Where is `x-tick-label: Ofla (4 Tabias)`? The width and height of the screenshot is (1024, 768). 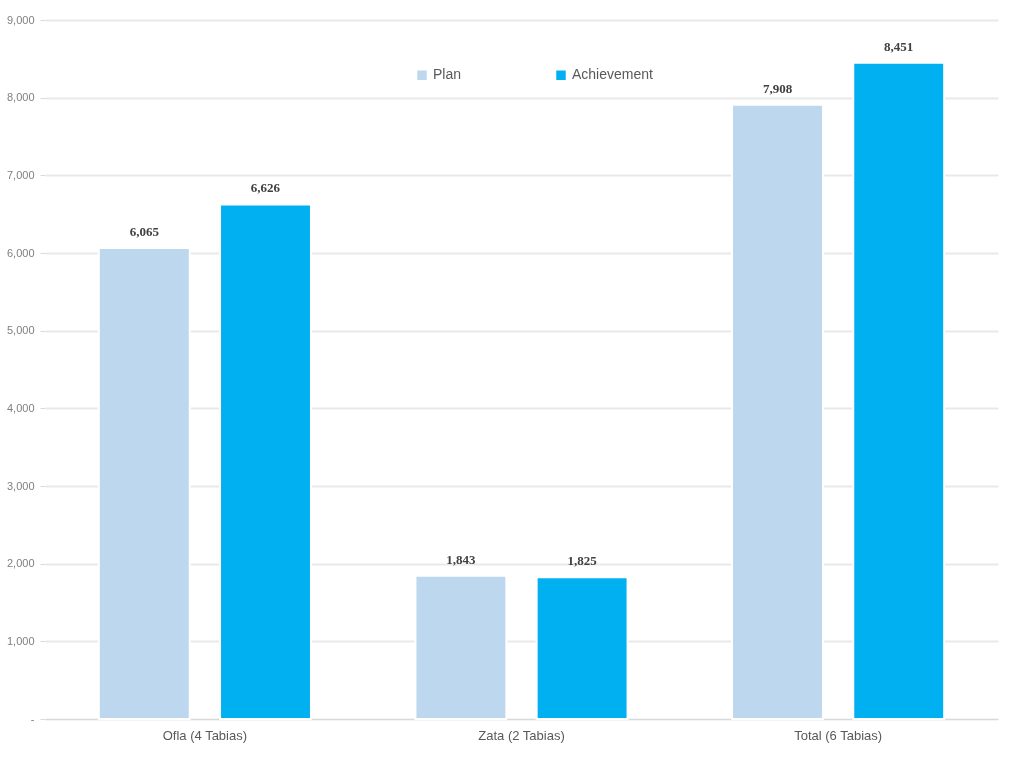 x-tick-label: Ofla (4 Tabias) is located at coordinates (205, 735).